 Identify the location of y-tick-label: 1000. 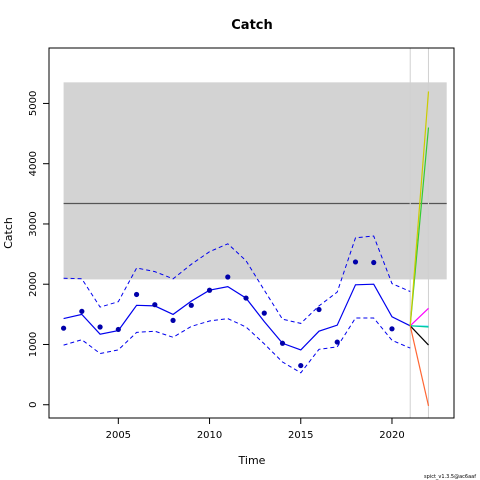
(33, 344).